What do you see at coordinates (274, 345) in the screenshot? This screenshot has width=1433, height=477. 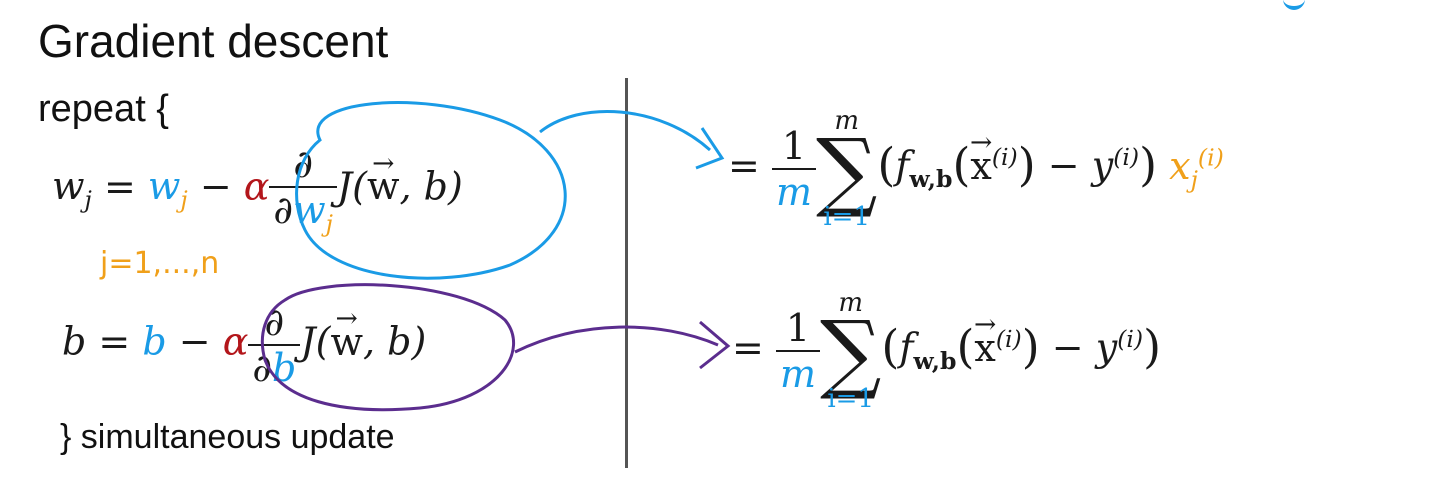 I see `partial-derivative-b: ∂ ∂b` at bounding box center [274, 345].